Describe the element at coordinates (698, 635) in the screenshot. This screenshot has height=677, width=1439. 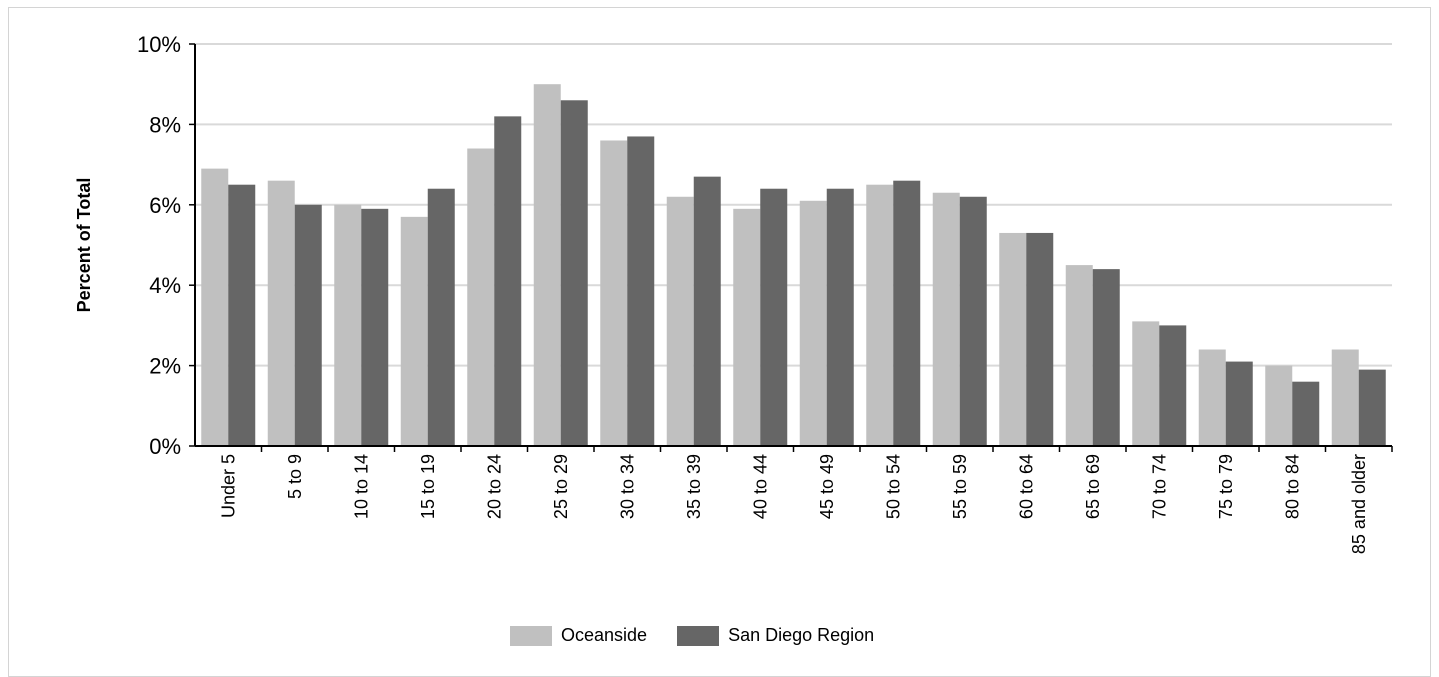
I see `legend-swatch-san-diego-region` at that location.